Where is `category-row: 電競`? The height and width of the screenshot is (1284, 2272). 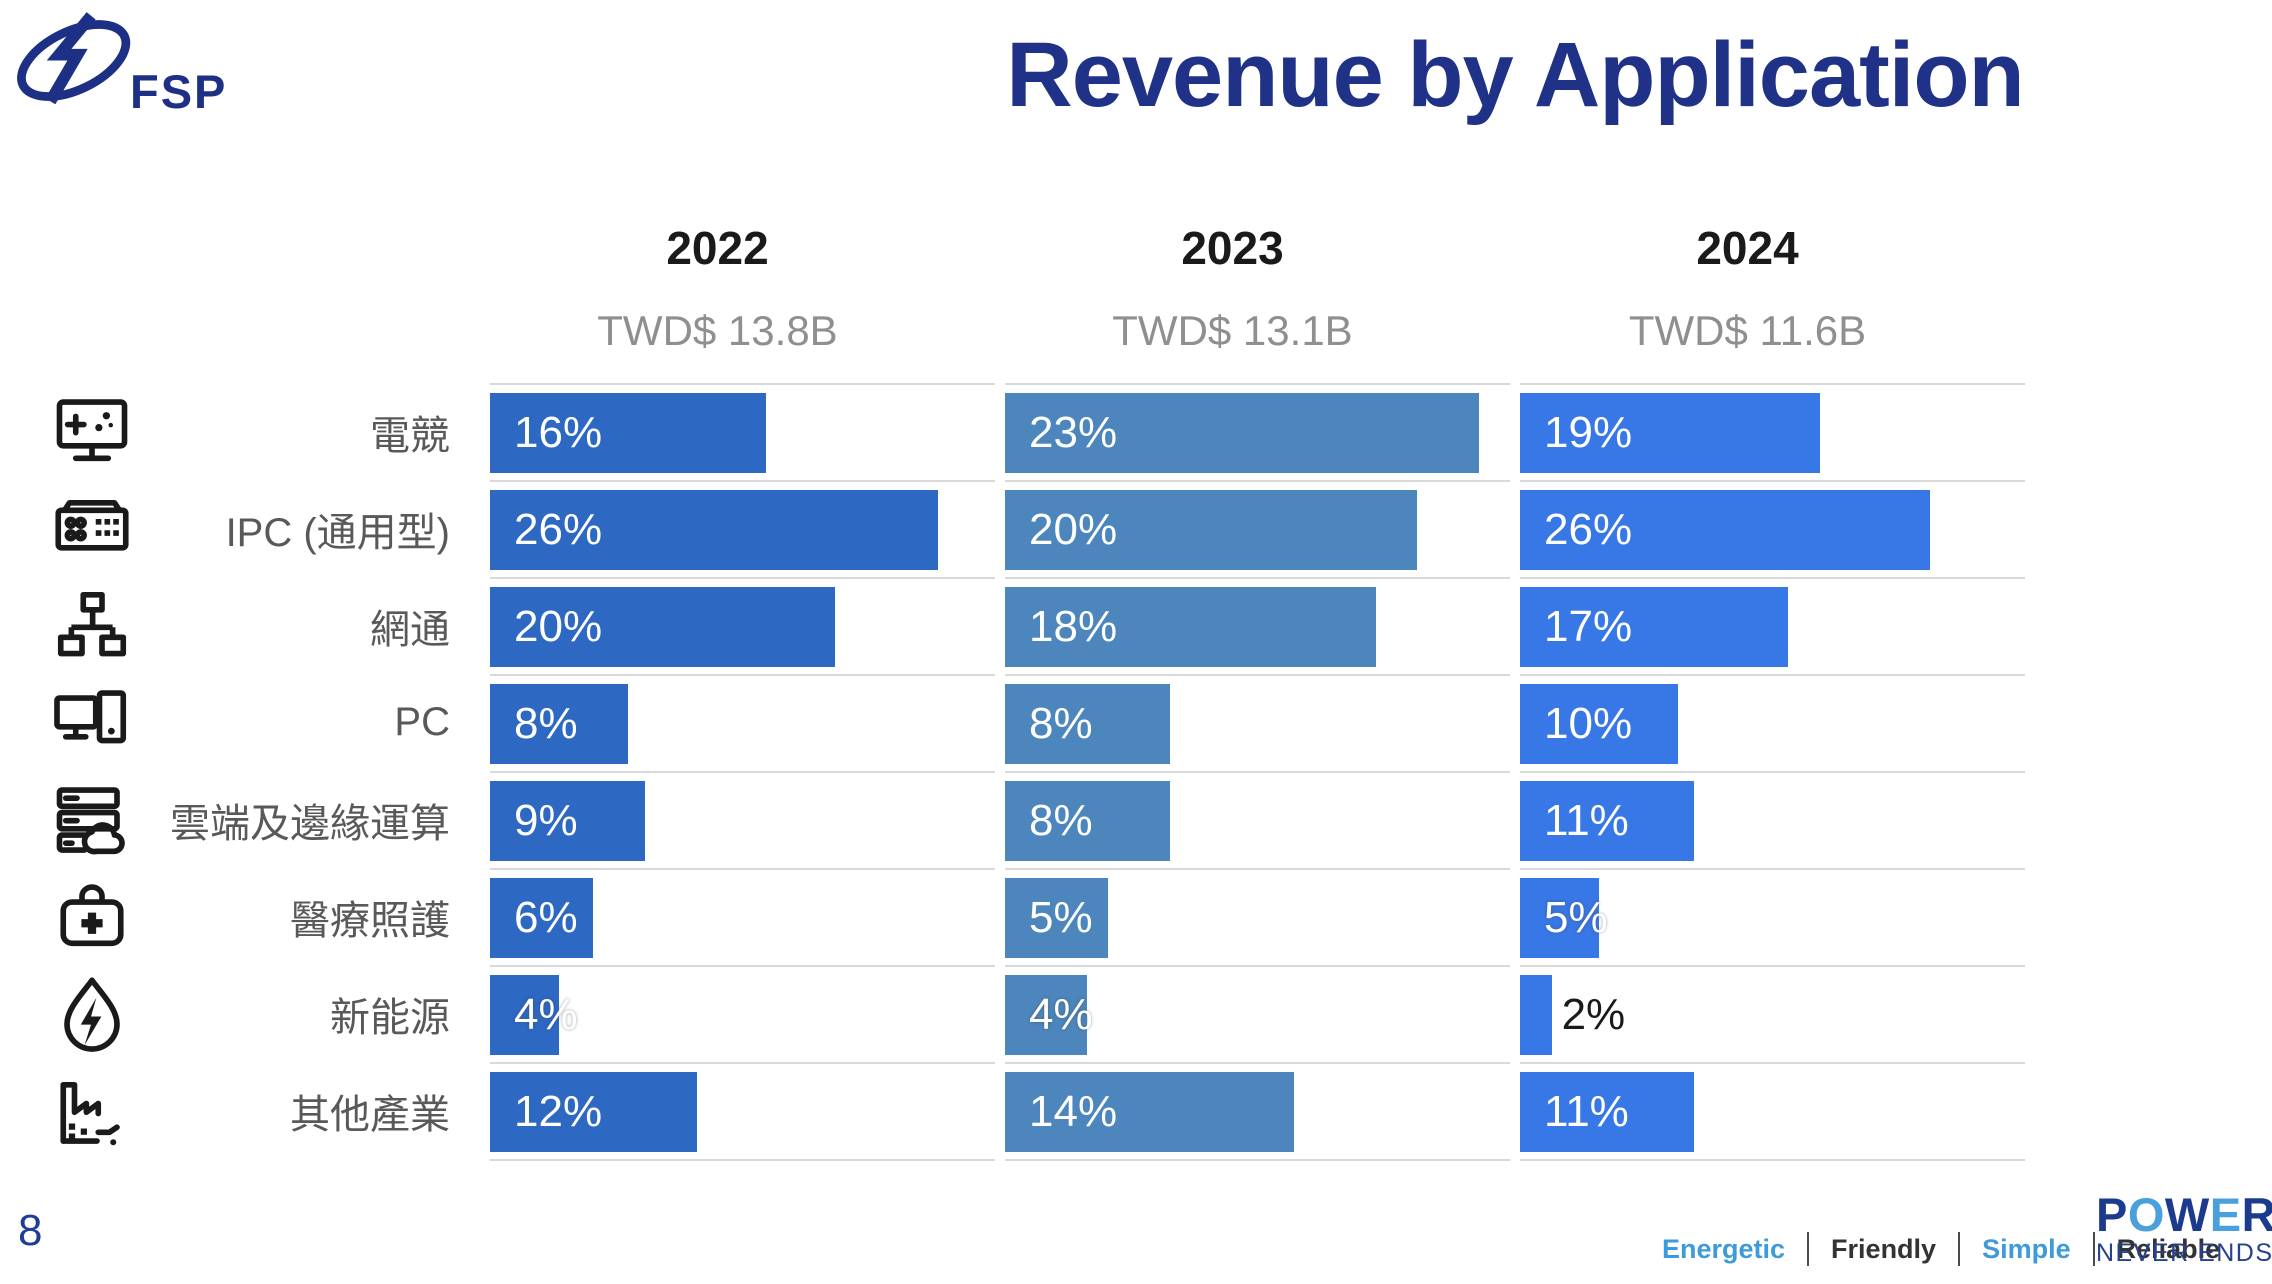
category-row: 電競 is located at coordinates (251, 431).